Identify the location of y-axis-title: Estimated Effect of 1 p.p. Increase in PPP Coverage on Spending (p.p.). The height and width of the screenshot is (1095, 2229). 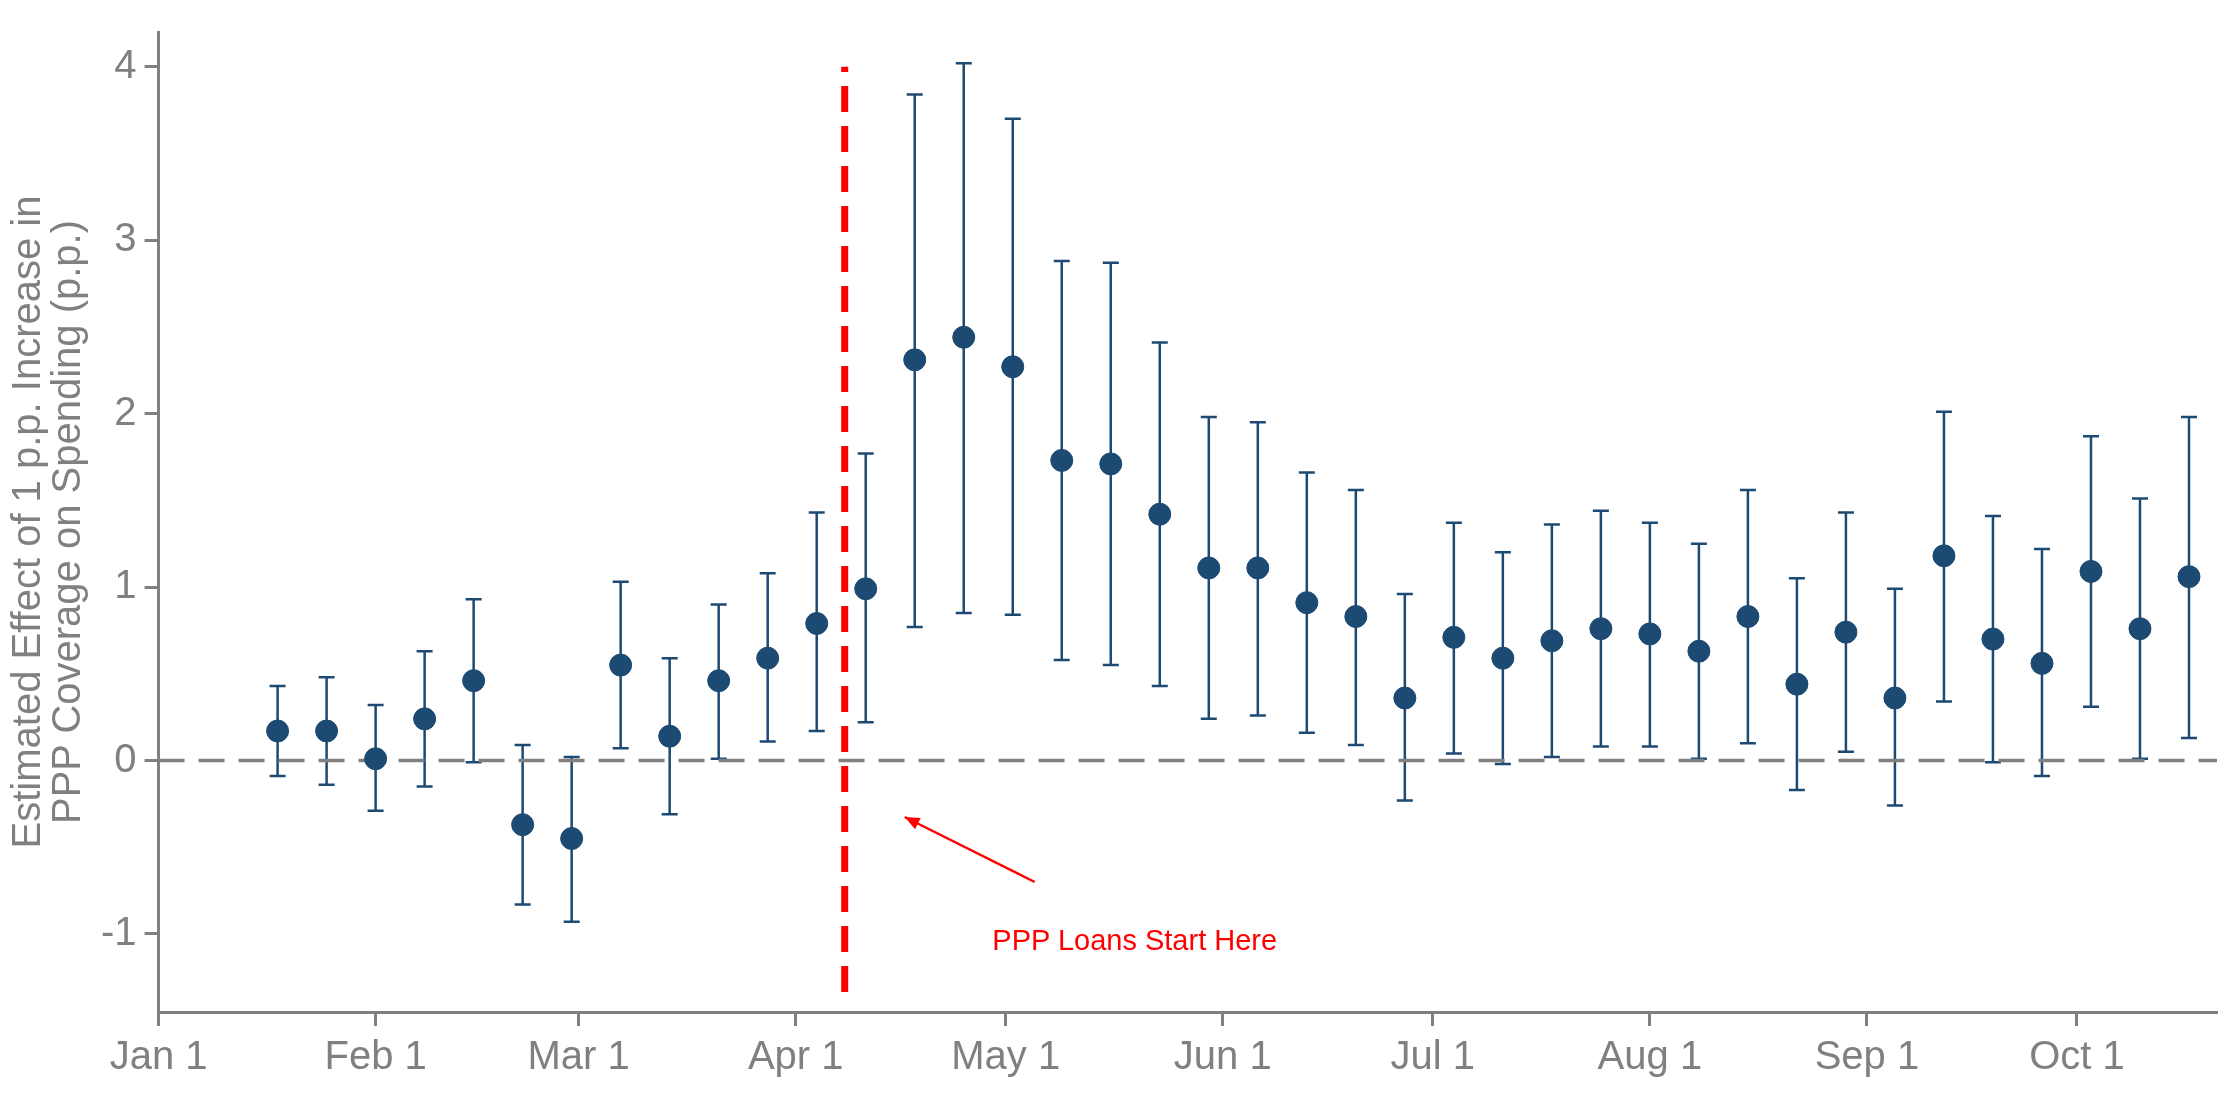
(46, 522).